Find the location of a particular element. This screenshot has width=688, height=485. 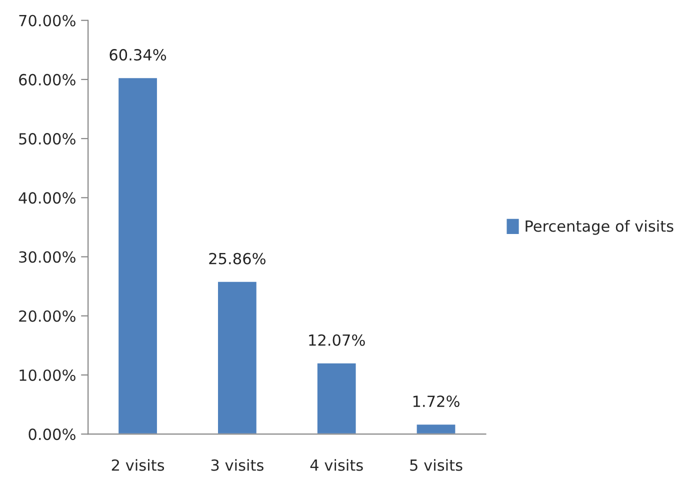

data-label: 60.34% is located at coordinates (138, 55).